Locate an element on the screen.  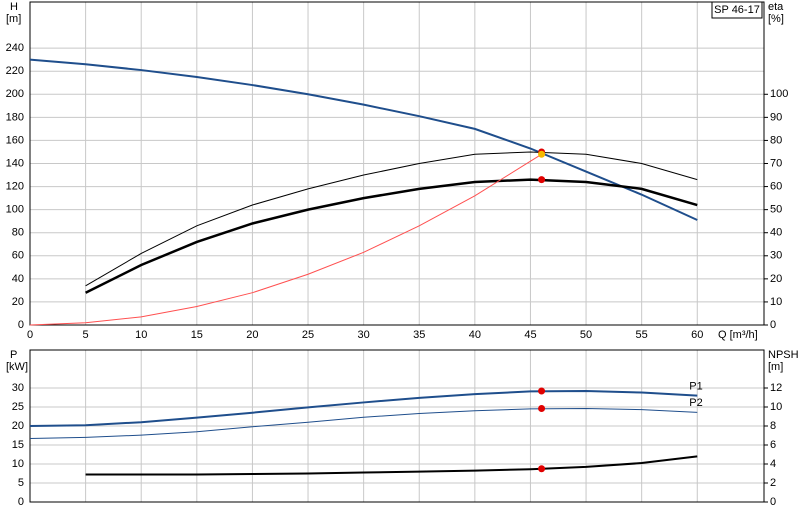
y2-axis-unit: [m] is located at coordinates (775, 367).